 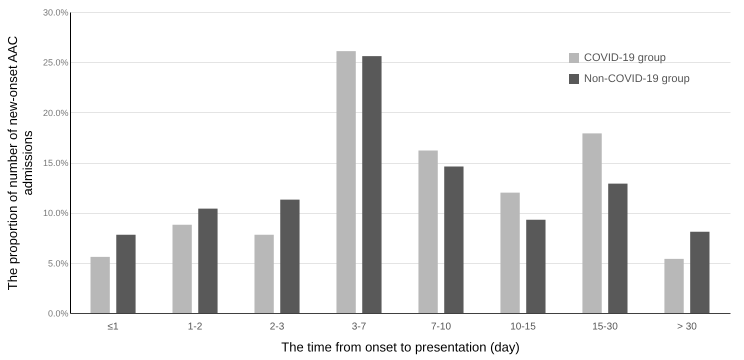 I want to click on x-axis-title: The time from onset to presentation (day), so click(x=400, y=347).